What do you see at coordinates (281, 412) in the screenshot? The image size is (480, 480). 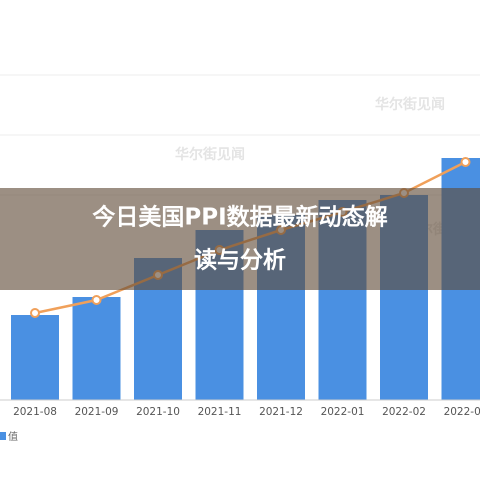 I see `x-tick-label: 2021-12` at bounding box center [281, 412].